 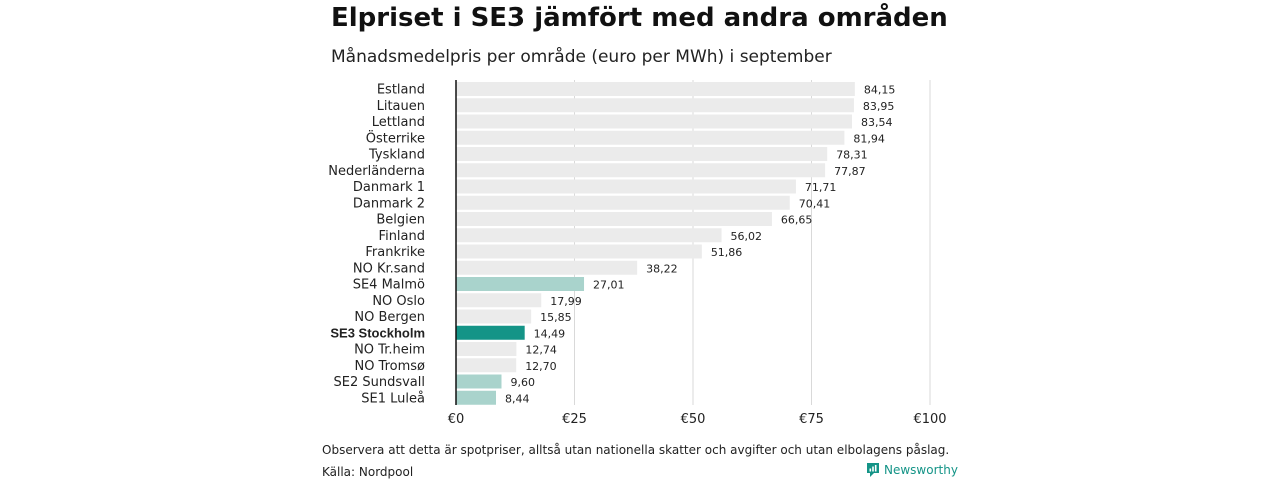 I want to click on category-label: SE1 Luleå, so click(x=393, y=398).